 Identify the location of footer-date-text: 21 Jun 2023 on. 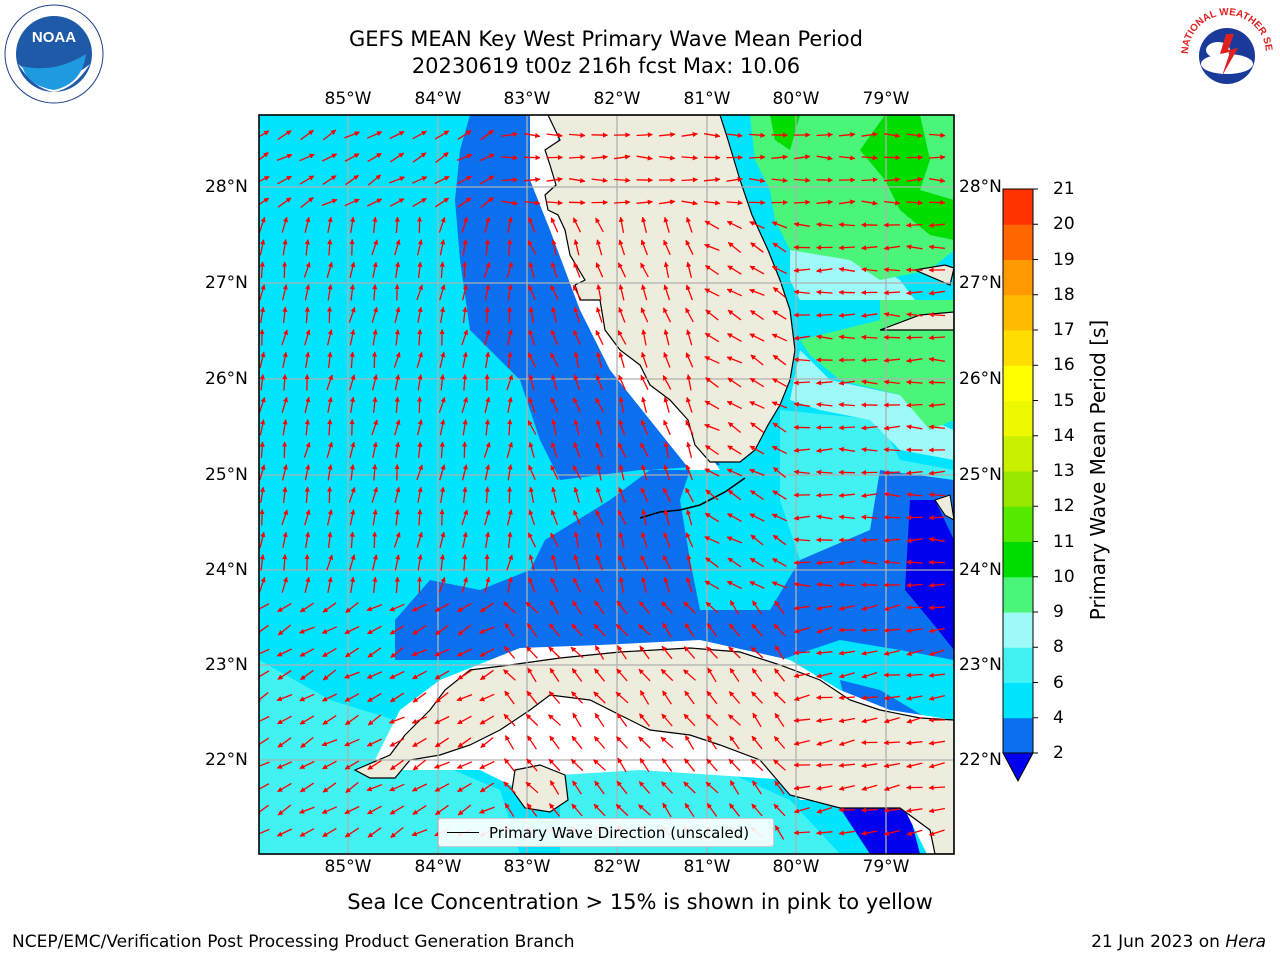
(1158, 942).